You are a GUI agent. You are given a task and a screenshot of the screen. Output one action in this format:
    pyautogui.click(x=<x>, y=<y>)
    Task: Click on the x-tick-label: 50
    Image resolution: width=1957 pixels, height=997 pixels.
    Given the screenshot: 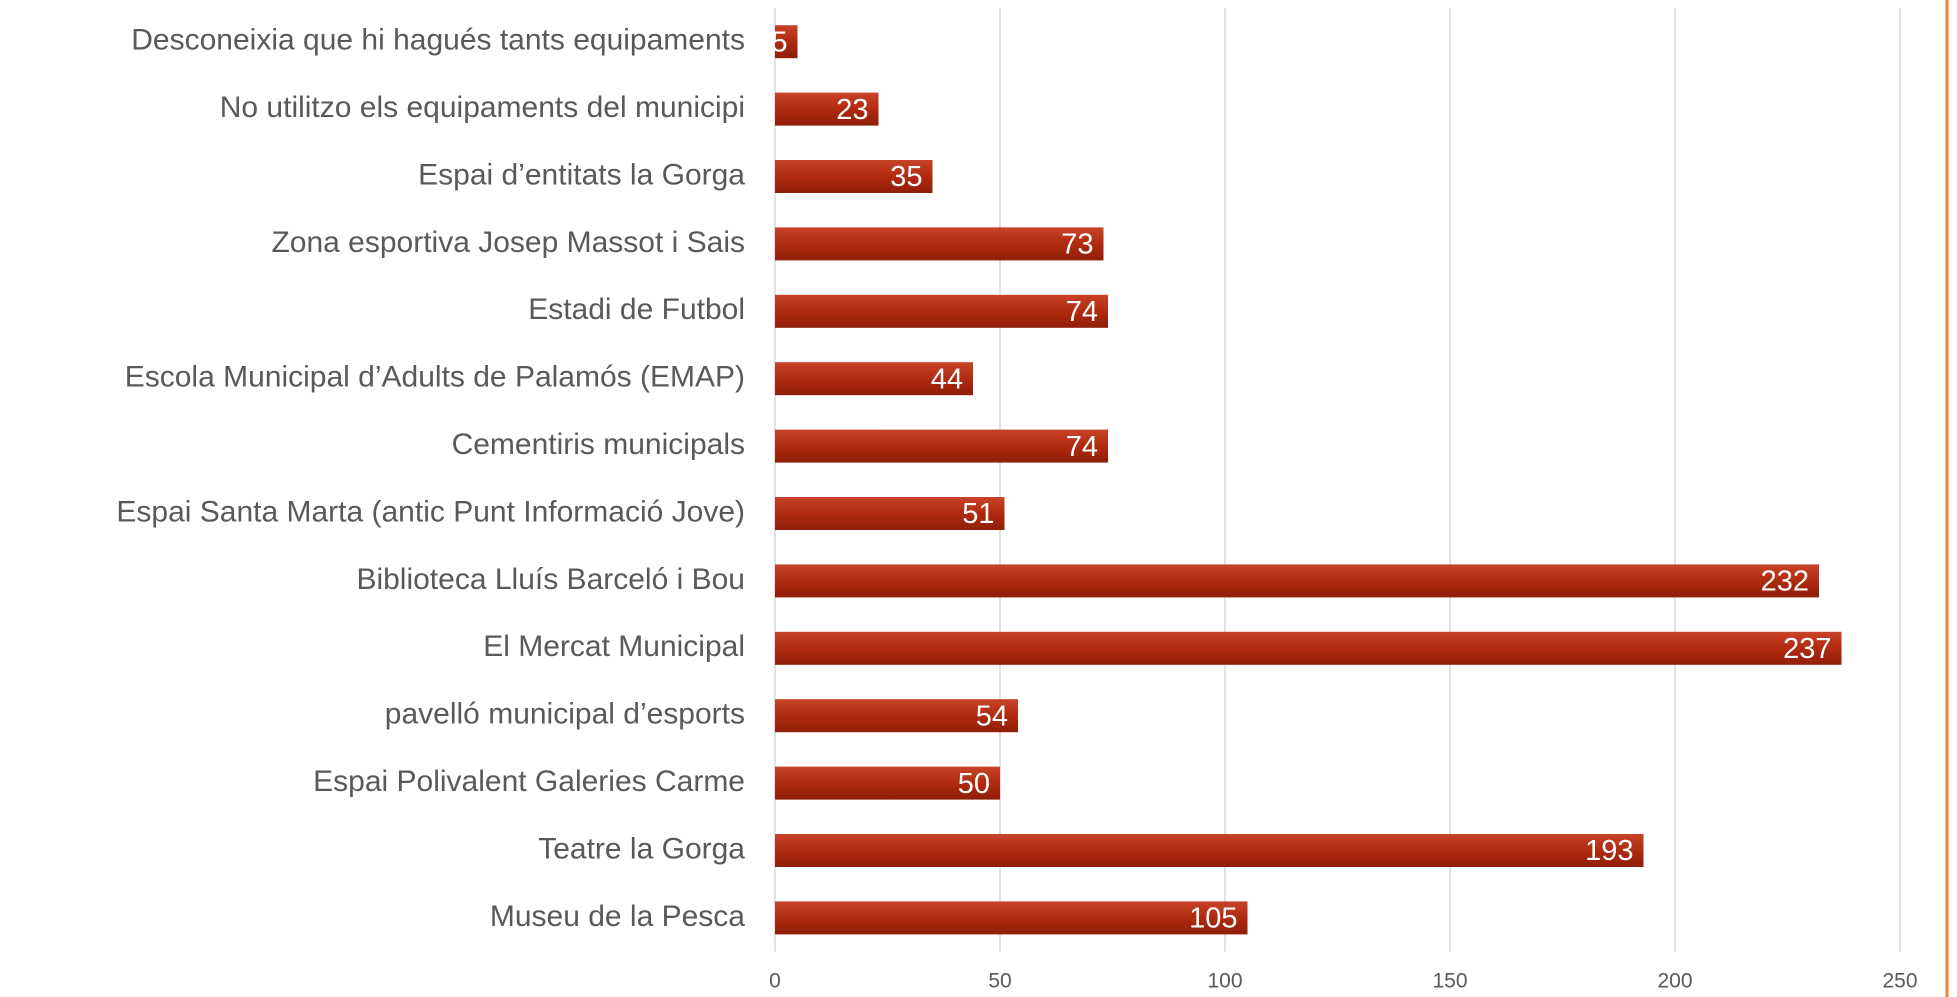 What is the action you would take?
    pyautogui.click(x=999, y=981)
    